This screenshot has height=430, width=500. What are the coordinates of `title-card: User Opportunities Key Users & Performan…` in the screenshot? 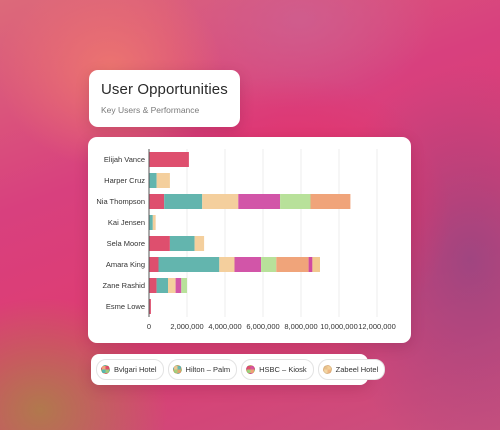 It's located at (164, 98).